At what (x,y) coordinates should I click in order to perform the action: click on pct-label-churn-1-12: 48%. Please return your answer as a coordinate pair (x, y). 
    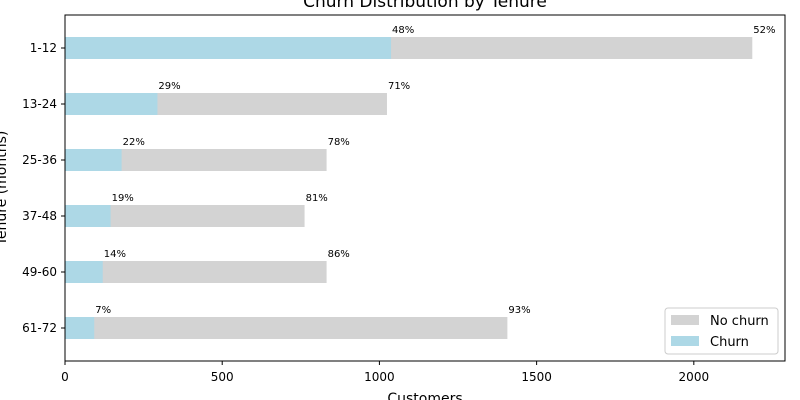
    Looking at the image, I should click on (403, 30).